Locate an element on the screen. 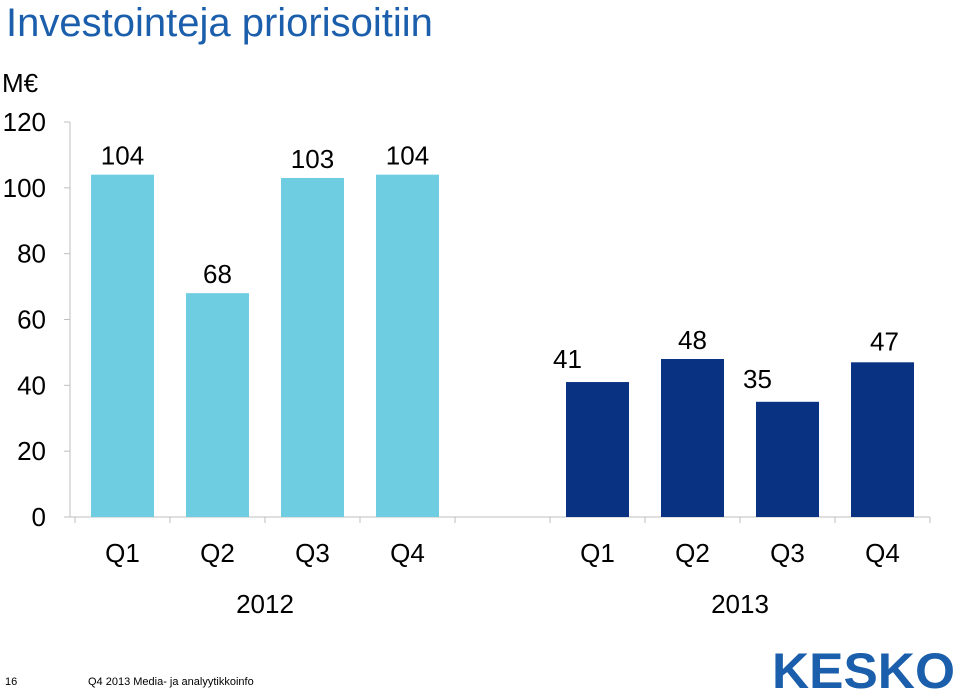  kesko-logo: KESKO is located at coordinates (863, 669).